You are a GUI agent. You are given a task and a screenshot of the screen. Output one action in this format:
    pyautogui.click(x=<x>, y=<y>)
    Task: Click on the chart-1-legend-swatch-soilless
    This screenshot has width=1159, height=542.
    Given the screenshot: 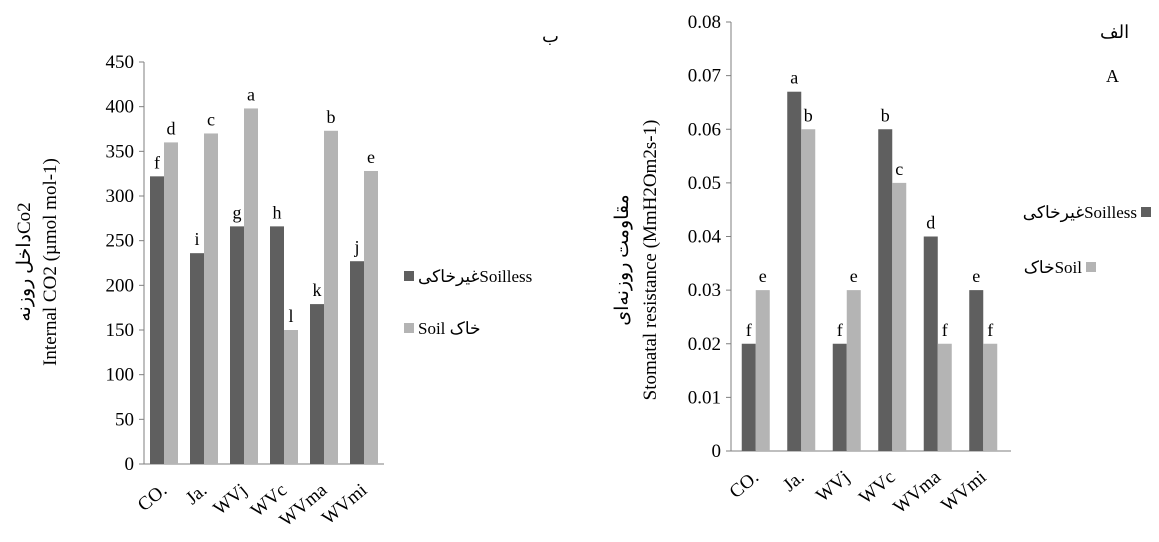 What is the action you would take?
    pyautogui.click(x=409, y=276)
    